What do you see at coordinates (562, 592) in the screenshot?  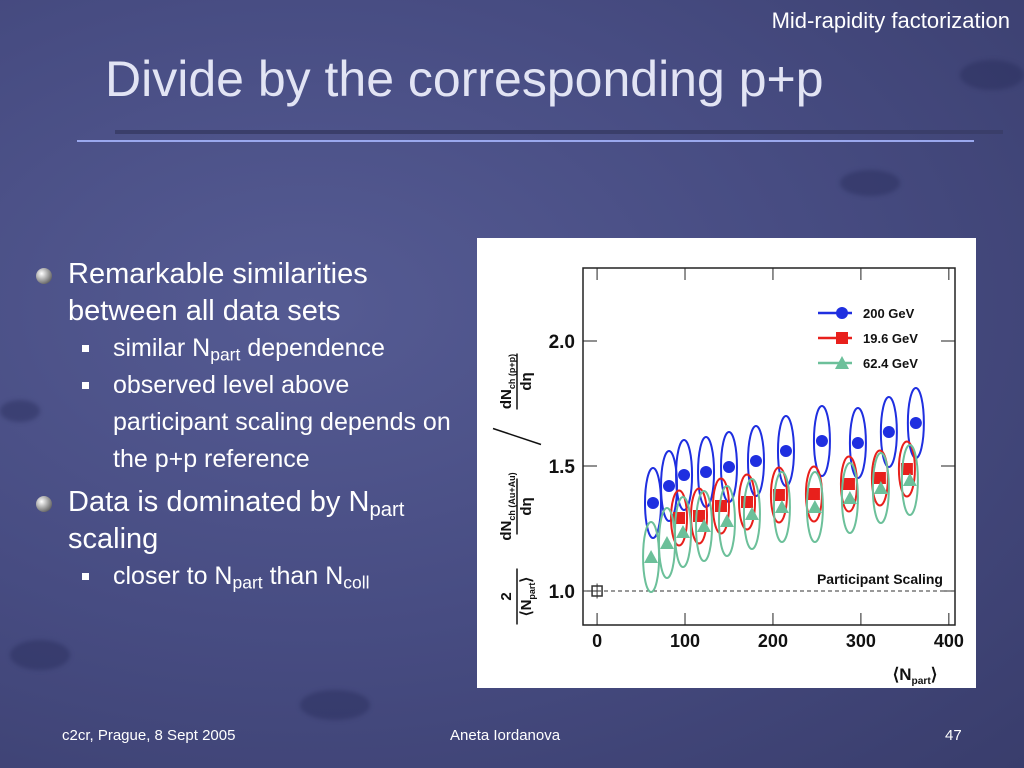 I see `y-tick-label: 1.0` at bounding box center [562, 592].